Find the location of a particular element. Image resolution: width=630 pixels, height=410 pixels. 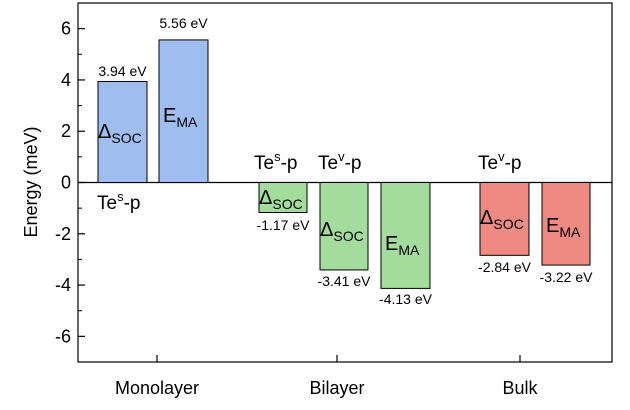

x-category-label: Bulk is located at coordinates (520, 388).